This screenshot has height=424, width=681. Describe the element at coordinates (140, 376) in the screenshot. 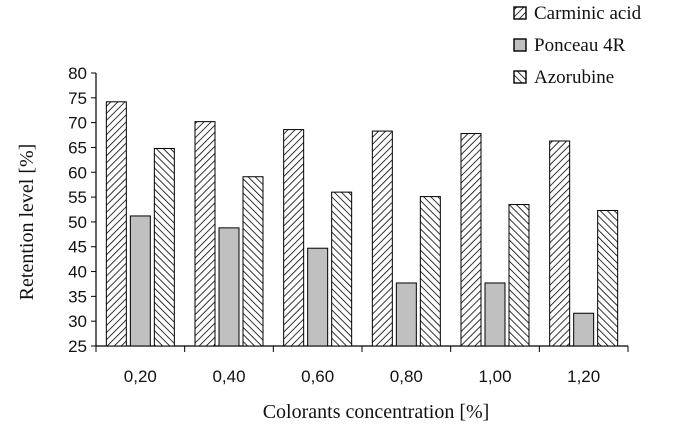

I see `x-tick-label: 0,20` at that location.